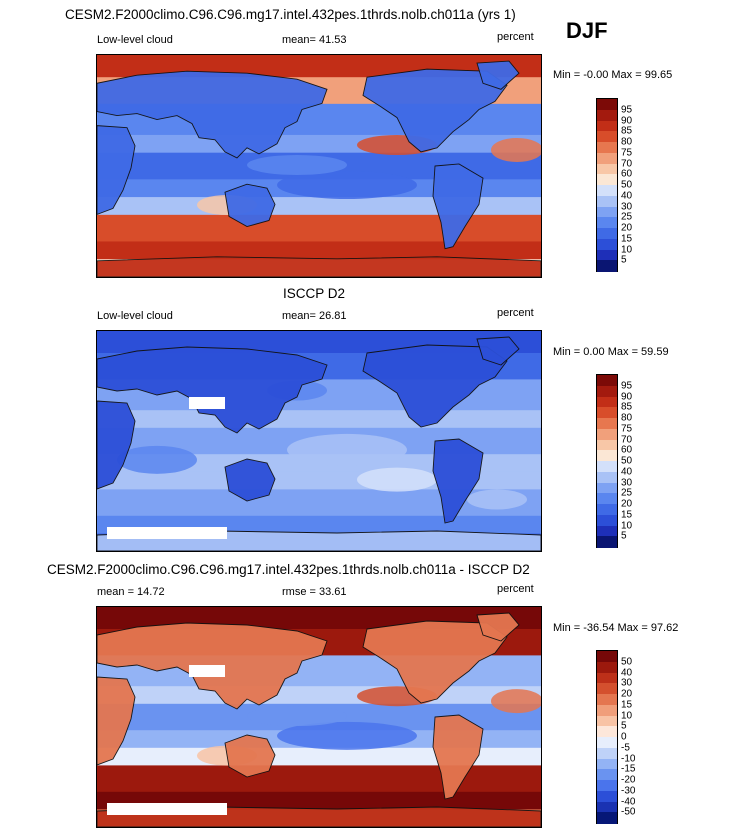  I want to click on colorbar-tick-label: -50, so click(628, 812).